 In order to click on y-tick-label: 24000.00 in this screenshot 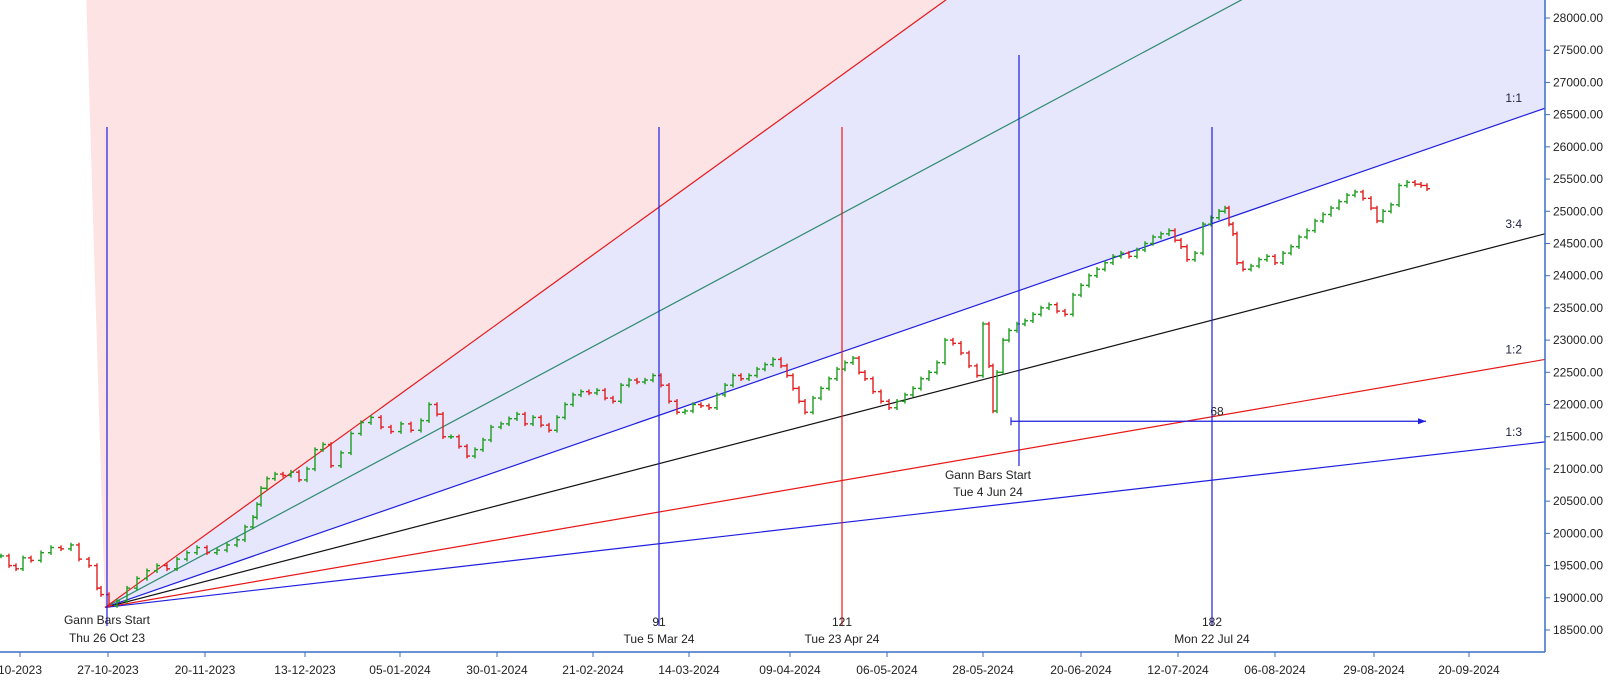, I will do `click(1578, 276)`.